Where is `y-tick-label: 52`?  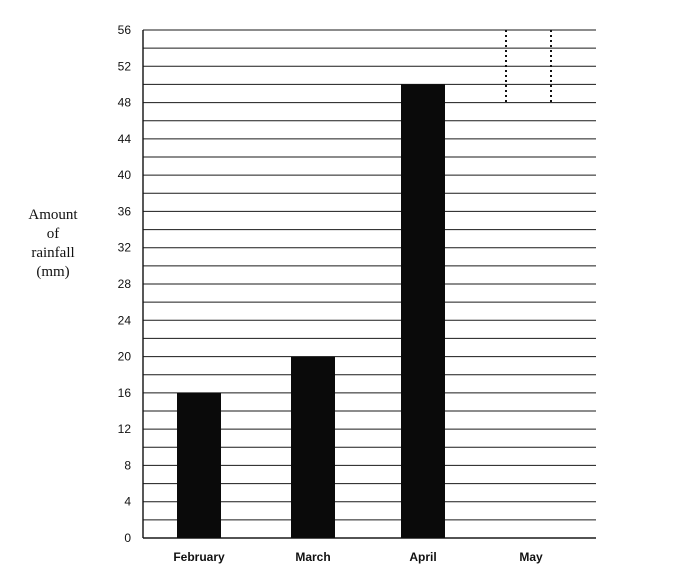 y-tick-label: 52 is located at coordinates (125, 66).